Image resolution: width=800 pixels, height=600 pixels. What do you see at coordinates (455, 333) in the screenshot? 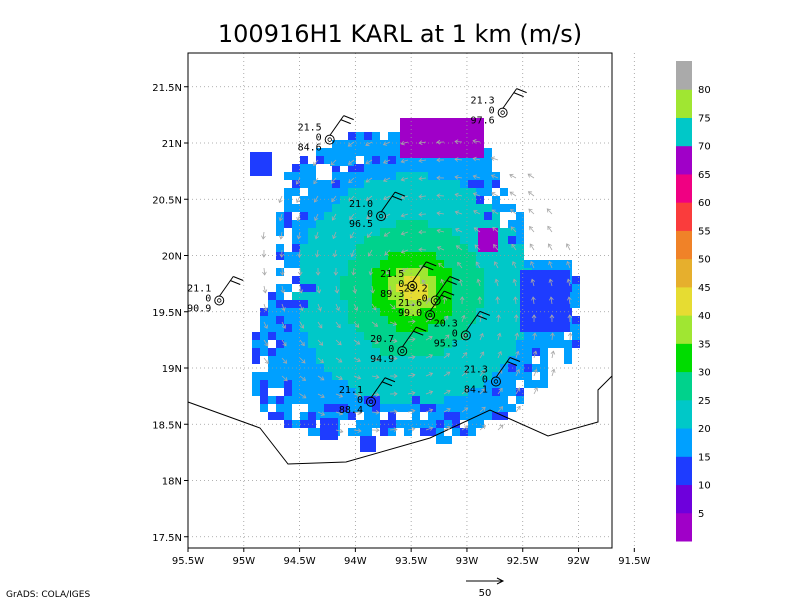
I see `station-label: 0` at bounding box center [455, 333].